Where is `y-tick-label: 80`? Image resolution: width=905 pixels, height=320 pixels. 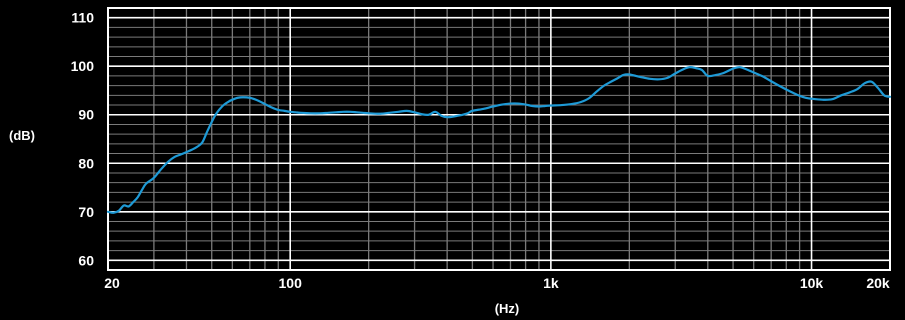
y-tick-label: 80 is located at coordinates (86, 163).